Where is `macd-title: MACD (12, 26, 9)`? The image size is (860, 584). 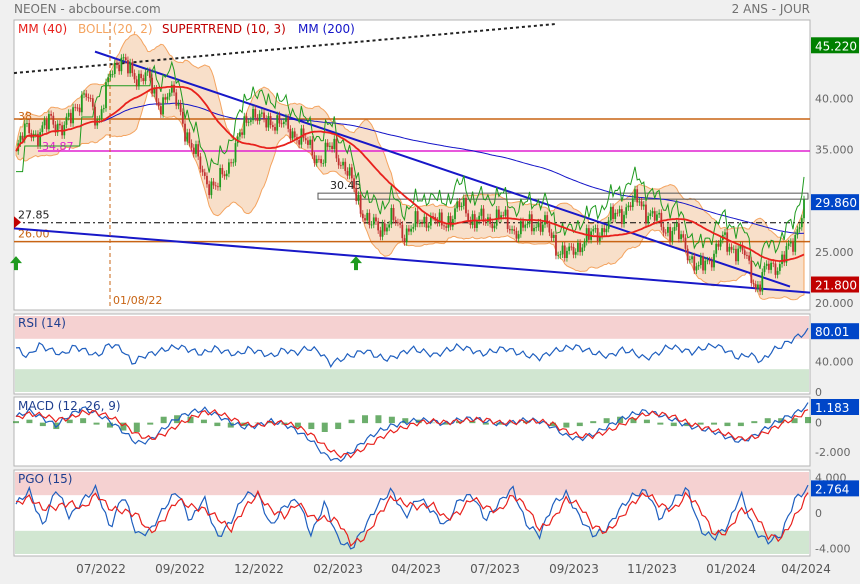
macd-title: MACD (12, 26, 9) is located at coordinates (69, 406).